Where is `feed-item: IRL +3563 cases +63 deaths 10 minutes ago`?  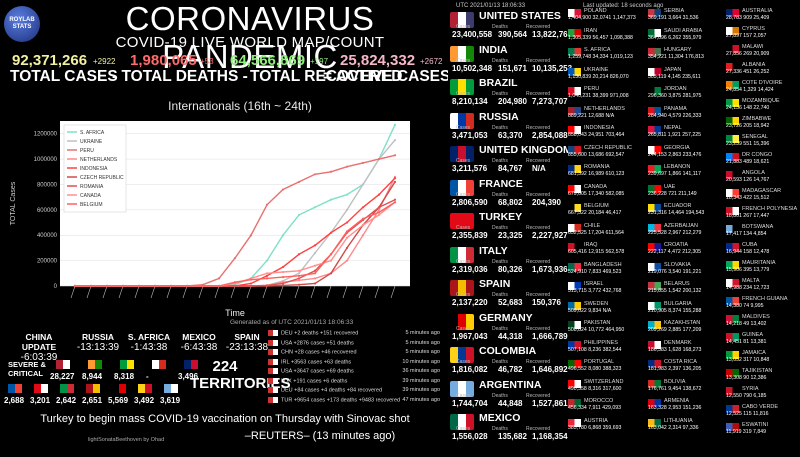
feed-item: IRL +3563 cases +63 deaths 10 minutes ago is located at coordinates (354, 361).